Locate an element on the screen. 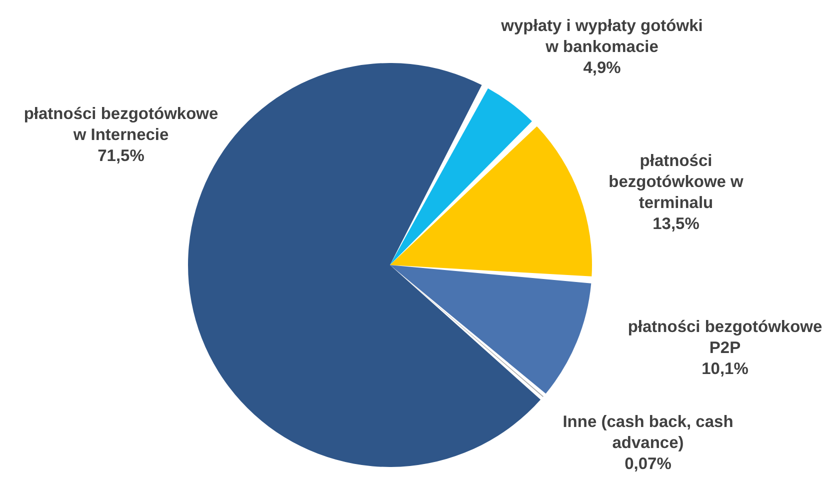  slice-label: wypłaty i wypłaty gotówki w bankomacie is located at coordinates (601, 36).